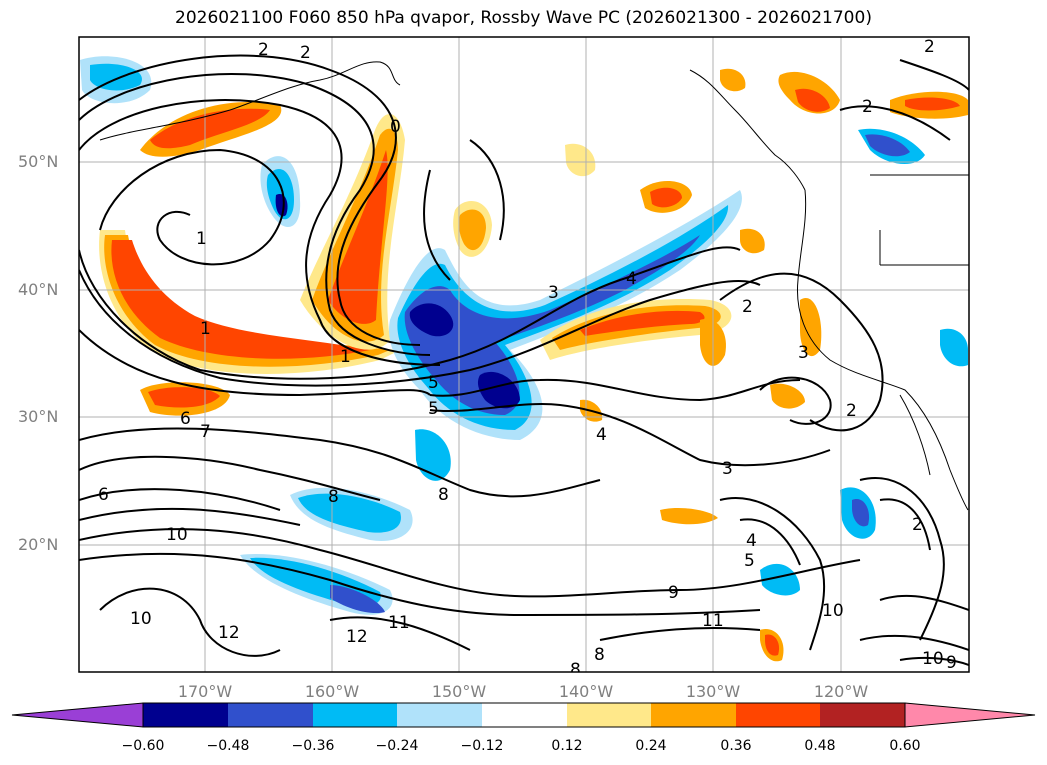 This screenshot has width=1047, height=765. Describe the element at coordinates (77, 715) in the screenshot. I see `colorbar-min-extend` at that location.